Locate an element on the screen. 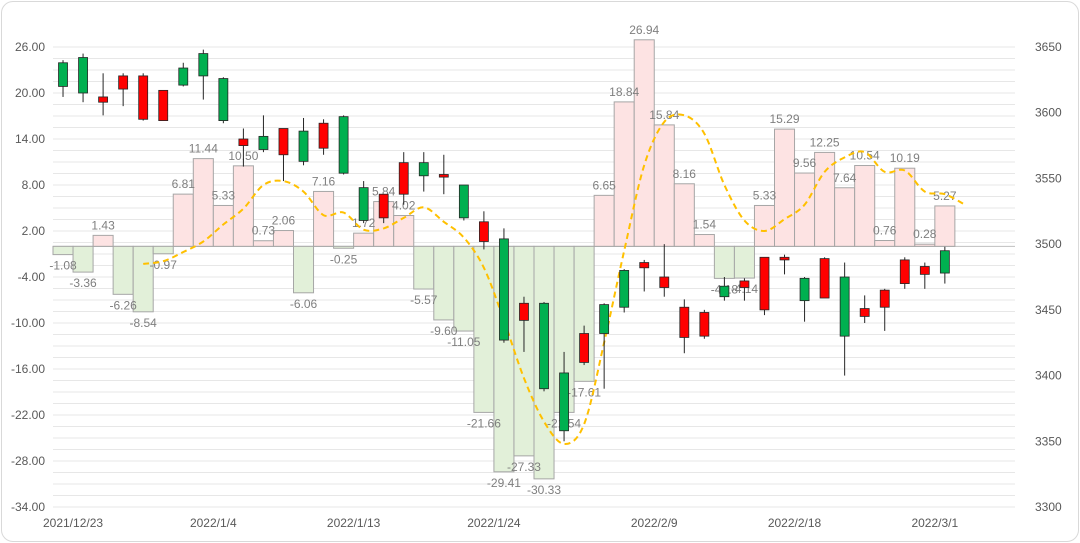 The image size is (1080, 543). bar-label: 15.29 is located at coordinates (785, 119).